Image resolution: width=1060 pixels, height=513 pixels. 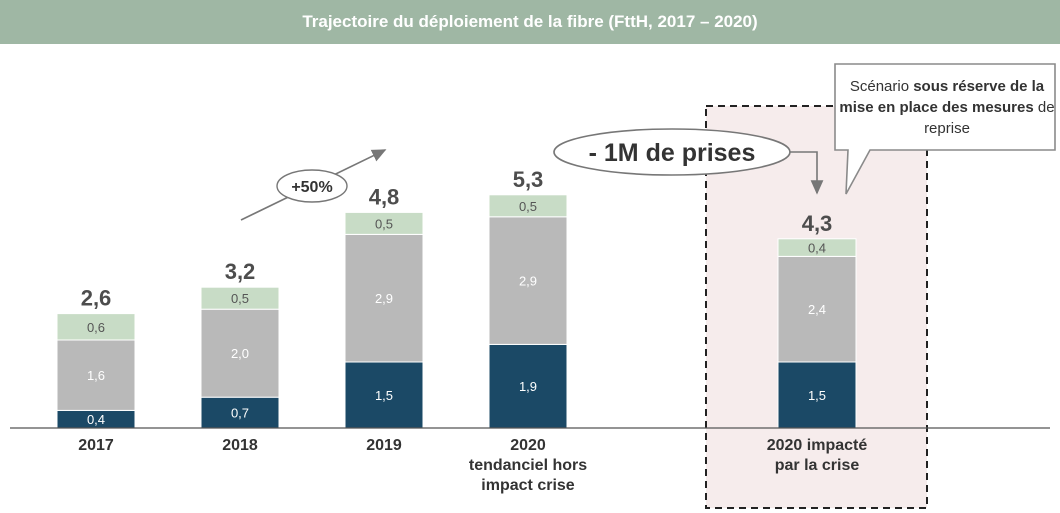 What do you see at coordinates (240, 445) in the screenshot?
I see `category-label: 2018` at bounding box center [240, 445].